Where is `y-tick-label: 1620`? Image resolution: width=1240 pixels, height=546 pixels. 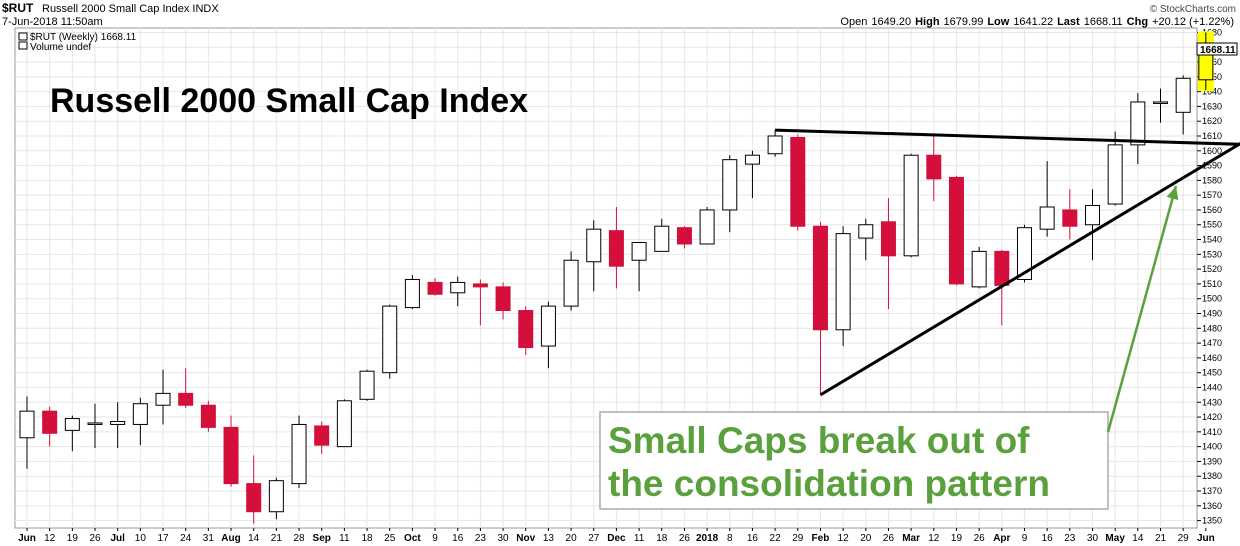 y-tick-label: 1620 is located at coordinates (1212, 121).